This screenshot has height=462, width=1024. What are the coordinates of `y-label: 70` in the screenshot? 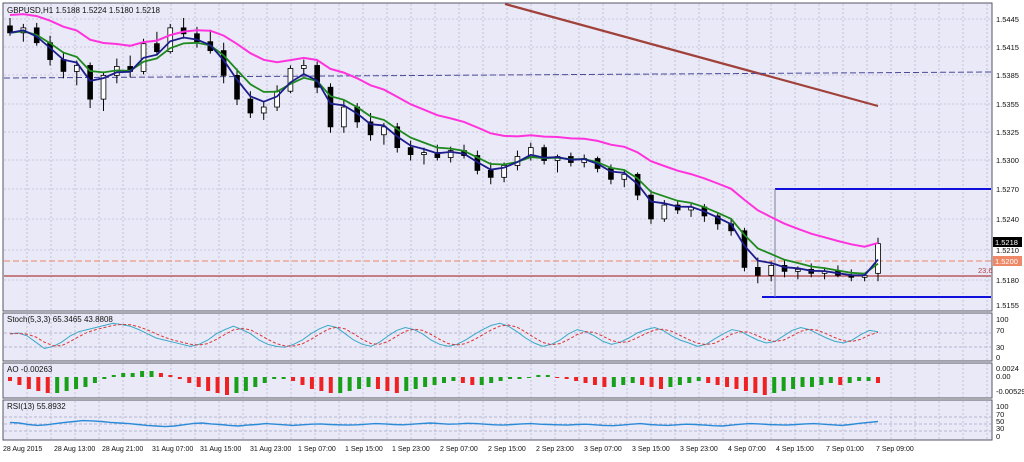 It's located at (1000, 330).